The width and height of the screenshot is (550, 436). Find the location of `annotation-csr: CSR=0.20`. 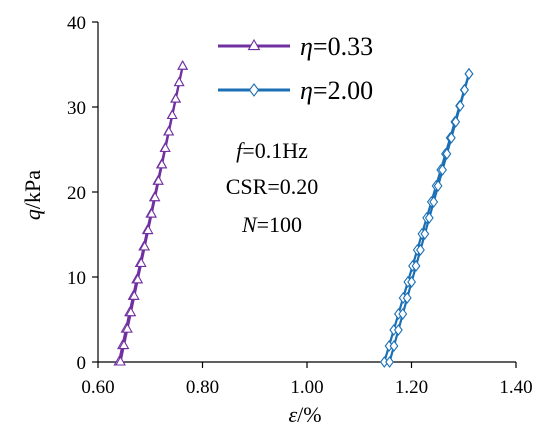

annotation-csr: CSR=0.20 is located at coordinates (272, 186).